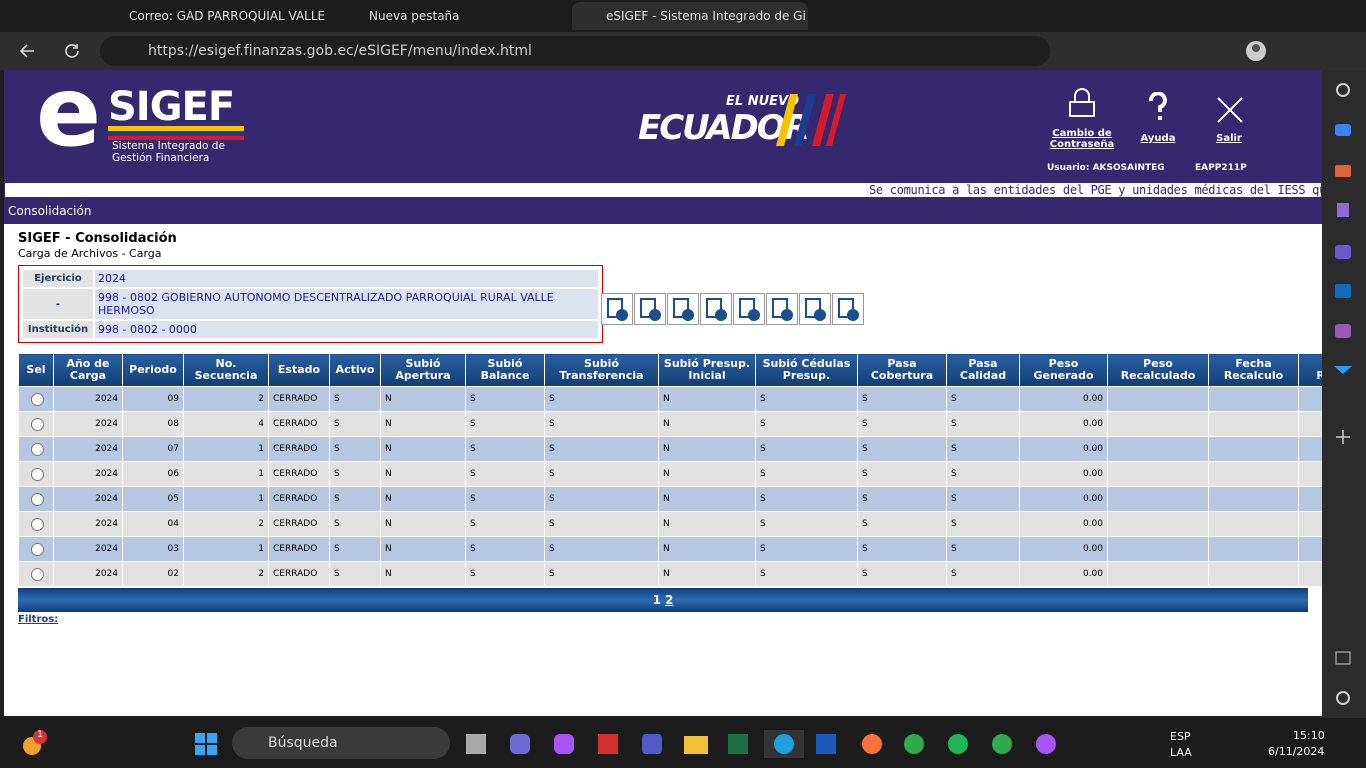 The image size is (1366, 768). Describe the element at coordinates (671, 574) in the screenshot. I see `table-row: 2024022CERRADOSNSSNSSS0.00` at that location.